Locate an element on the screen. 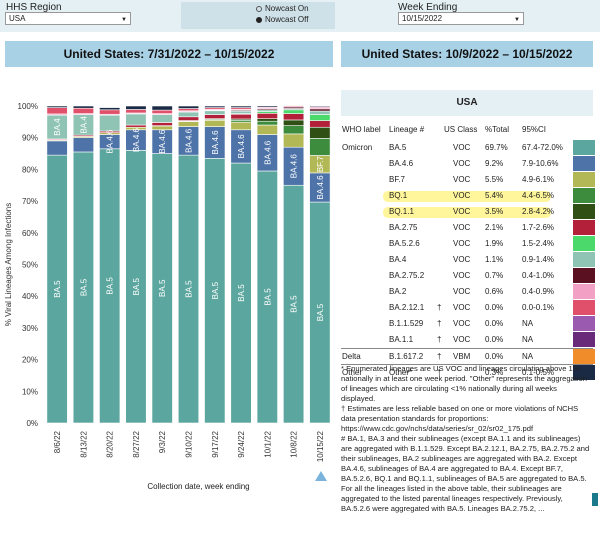  x-tick-label: 10/8/22 is located at coordinates (294, 443).